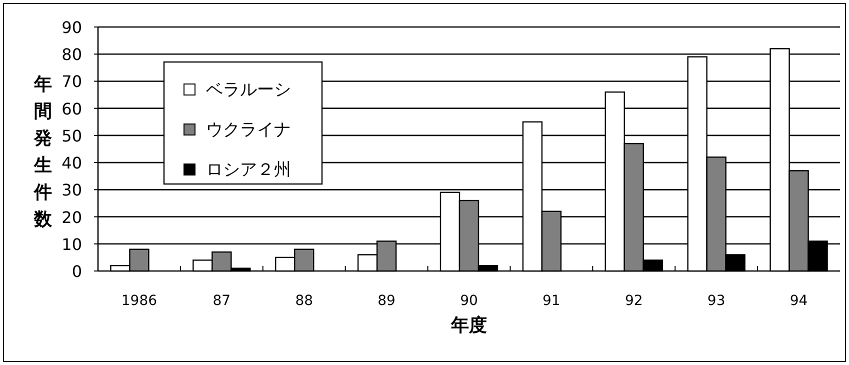 This screenshot has height=365, width=849. I want to click on x-tick-label: 91, so click(551, 301).